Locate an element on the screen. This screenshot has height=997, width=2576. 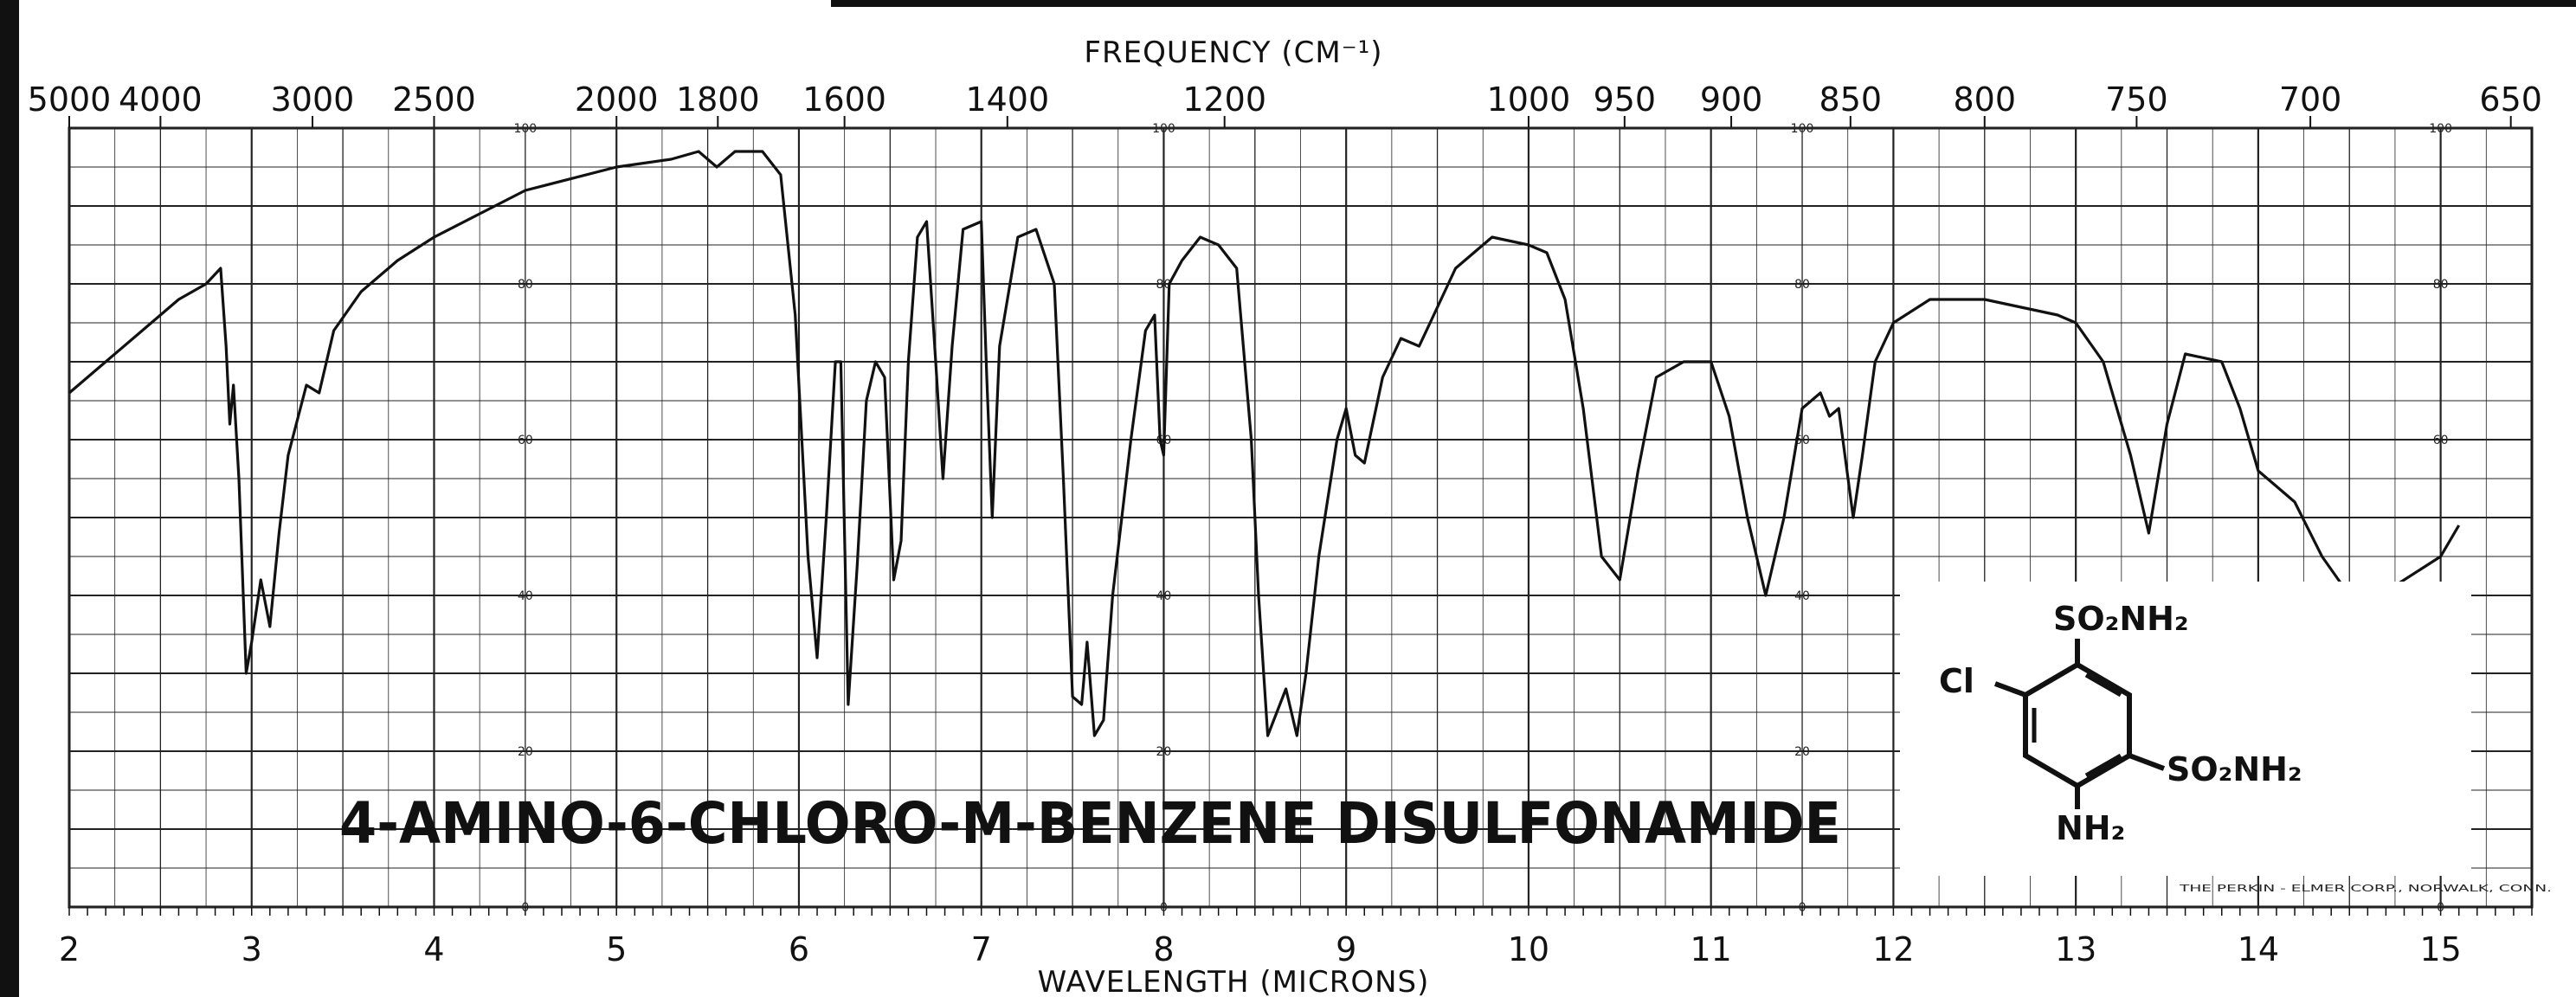
frequency-tick-label: 800 is located at coordinates (1986, 99).